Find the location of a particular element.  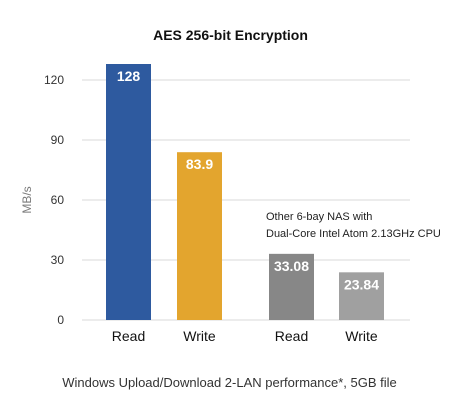

y-axis-label: MB/s is located at coordinates (27, 199).